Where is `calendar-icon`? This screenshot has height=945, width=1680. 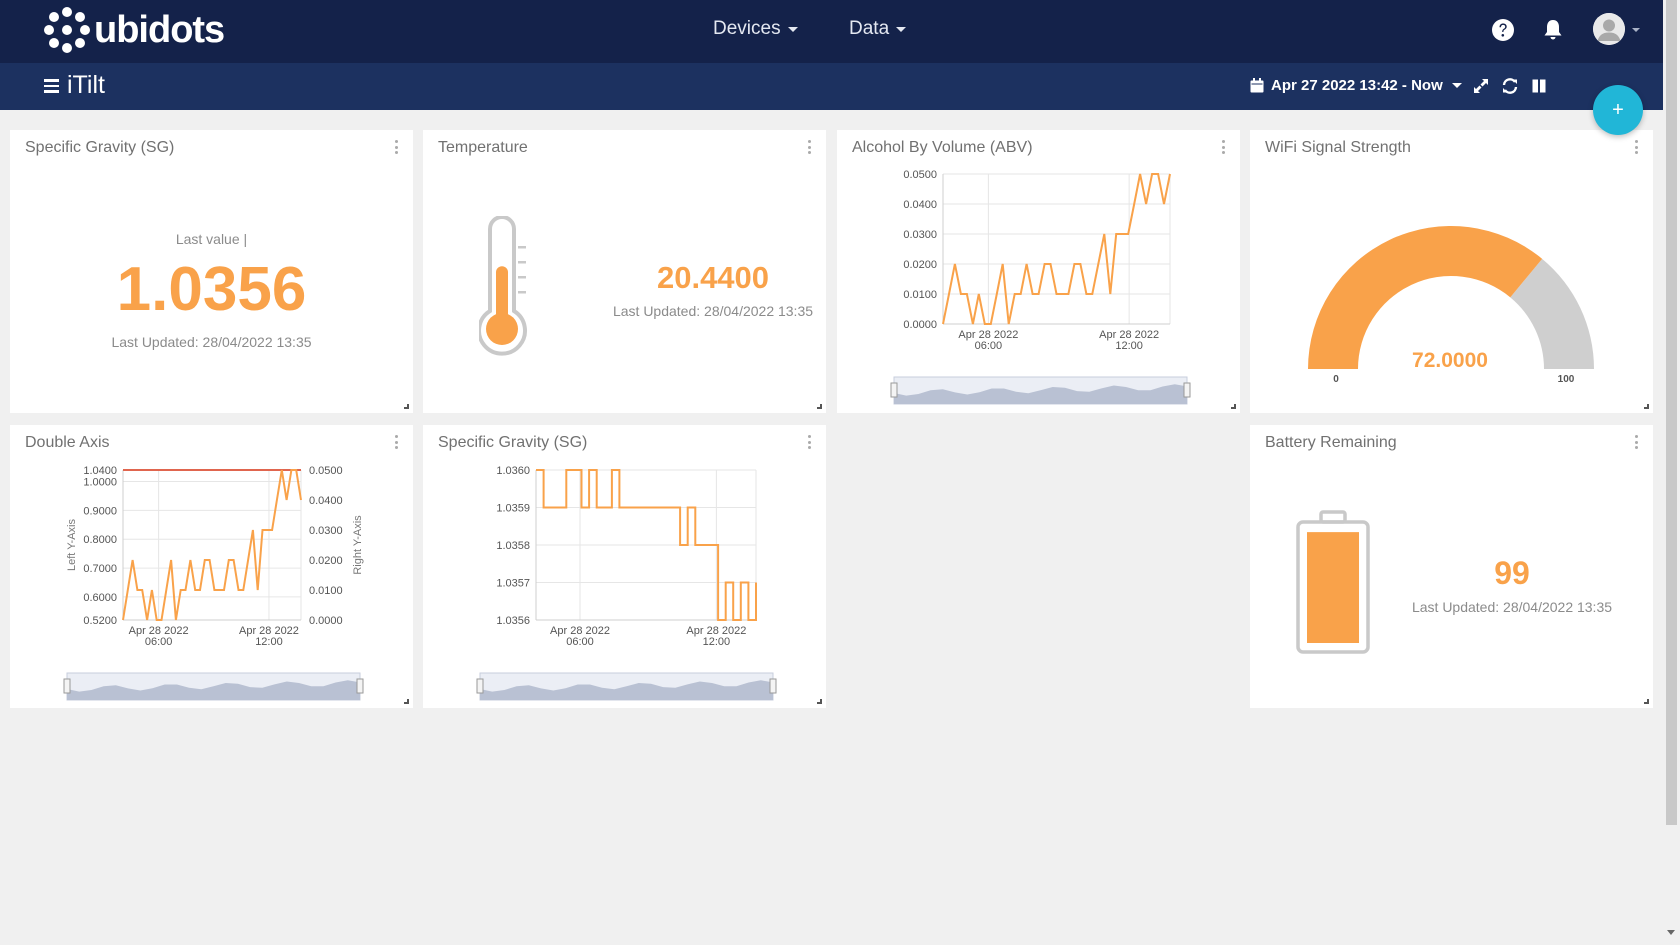
calendar-icon is located at coordinates (1257, 85).